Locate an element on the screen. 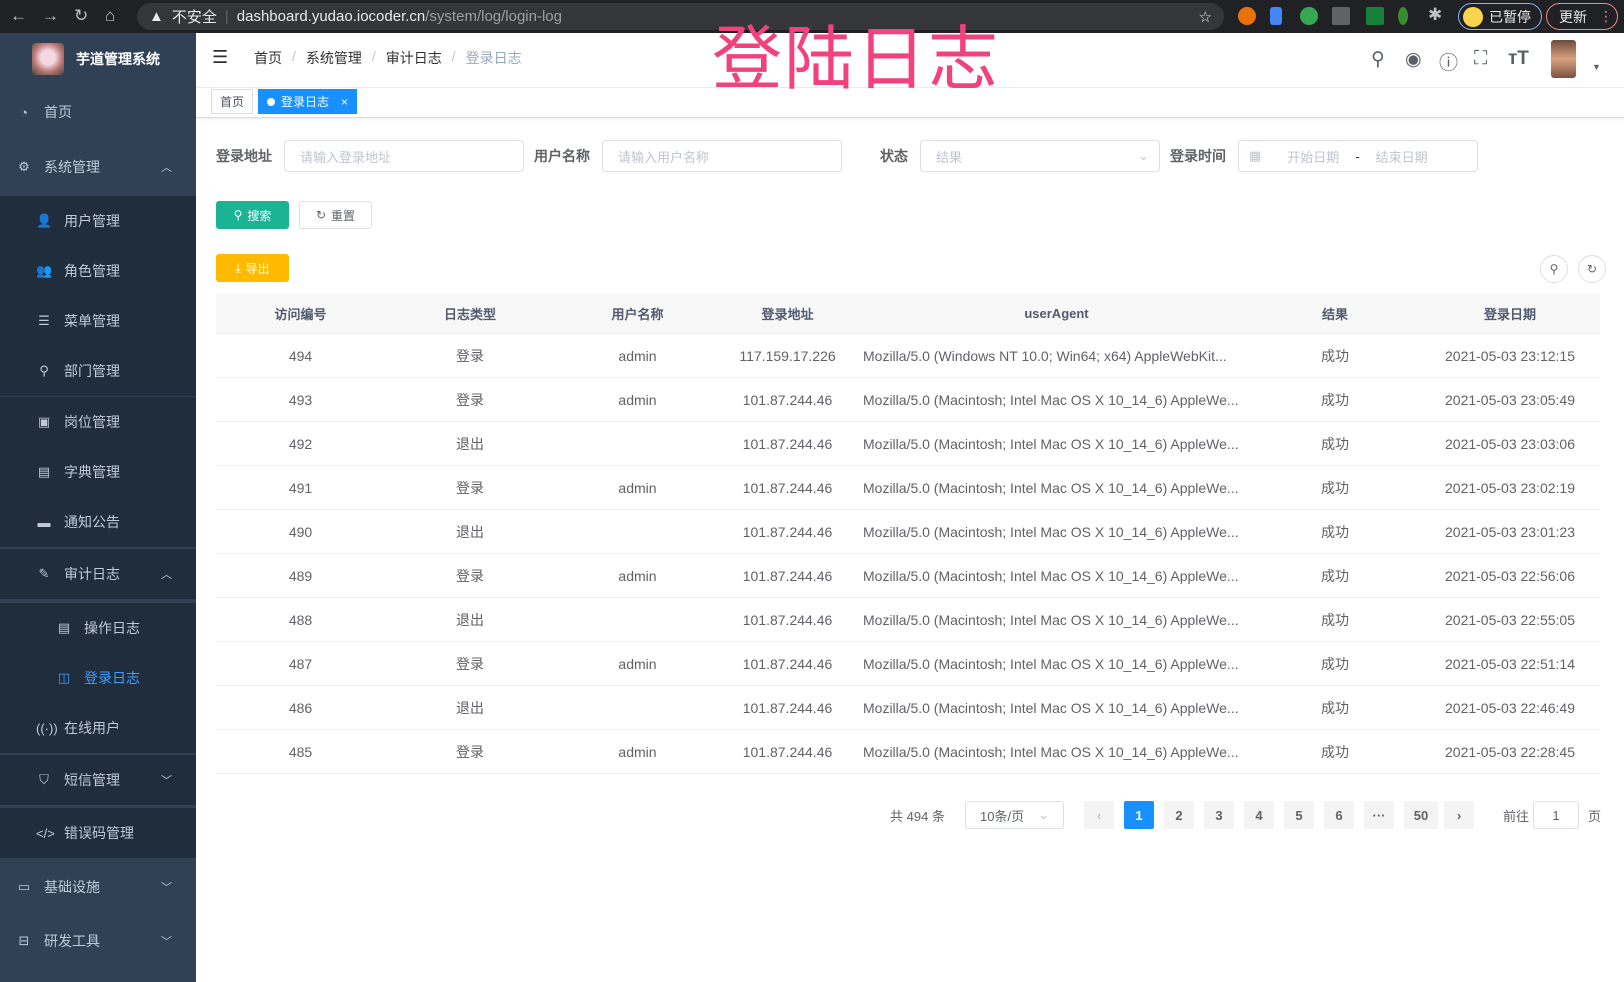  prev-page-button: ‹ is located at coordinates (1099, 815).